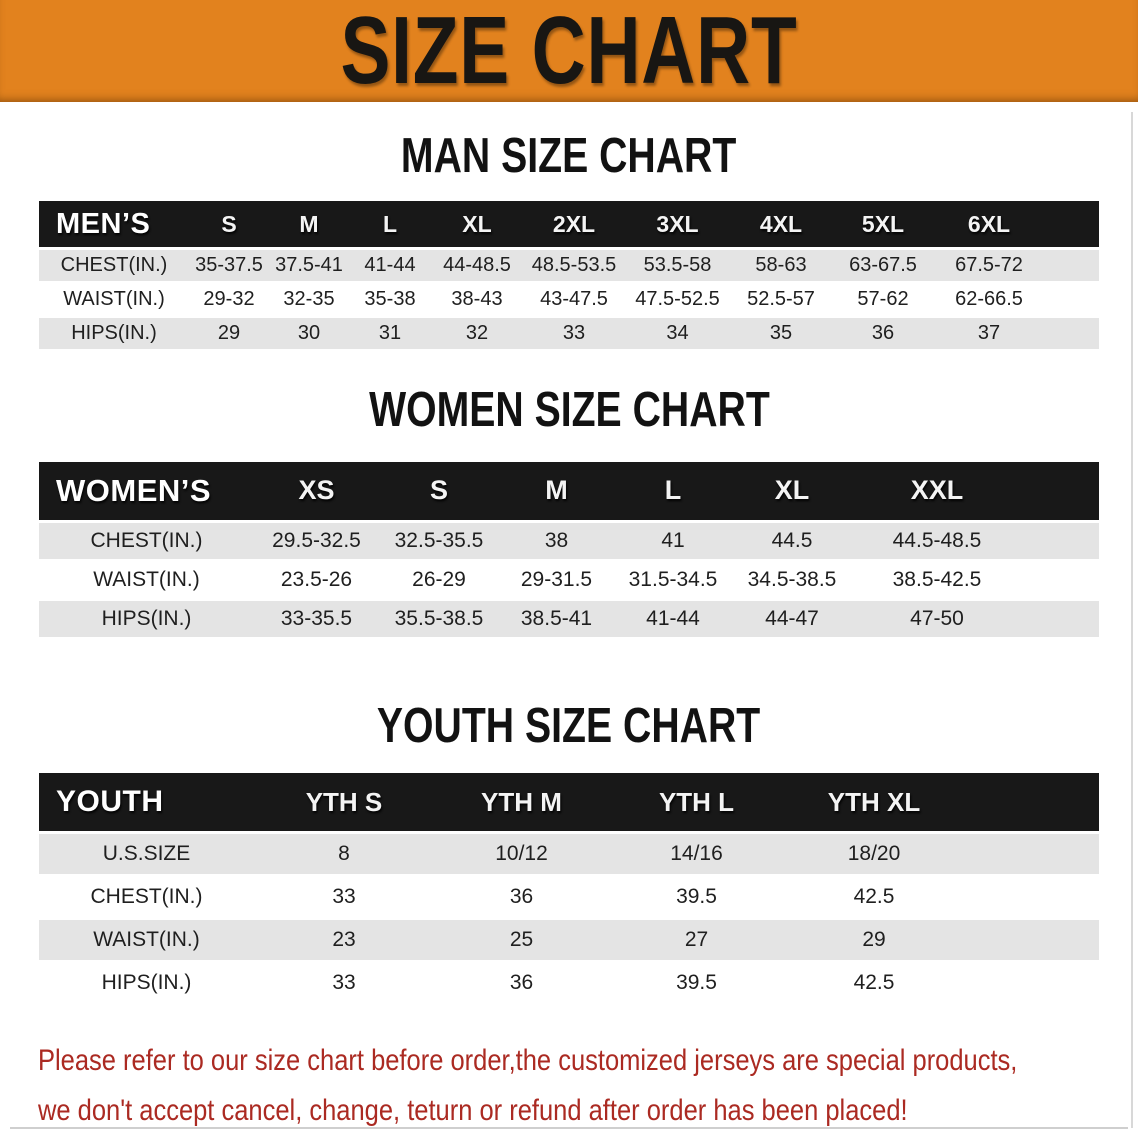  I want to click on men-hips-row: HIPS(IN.) 29 30 31 32 33 34 35 36 37, so click(569, 334).